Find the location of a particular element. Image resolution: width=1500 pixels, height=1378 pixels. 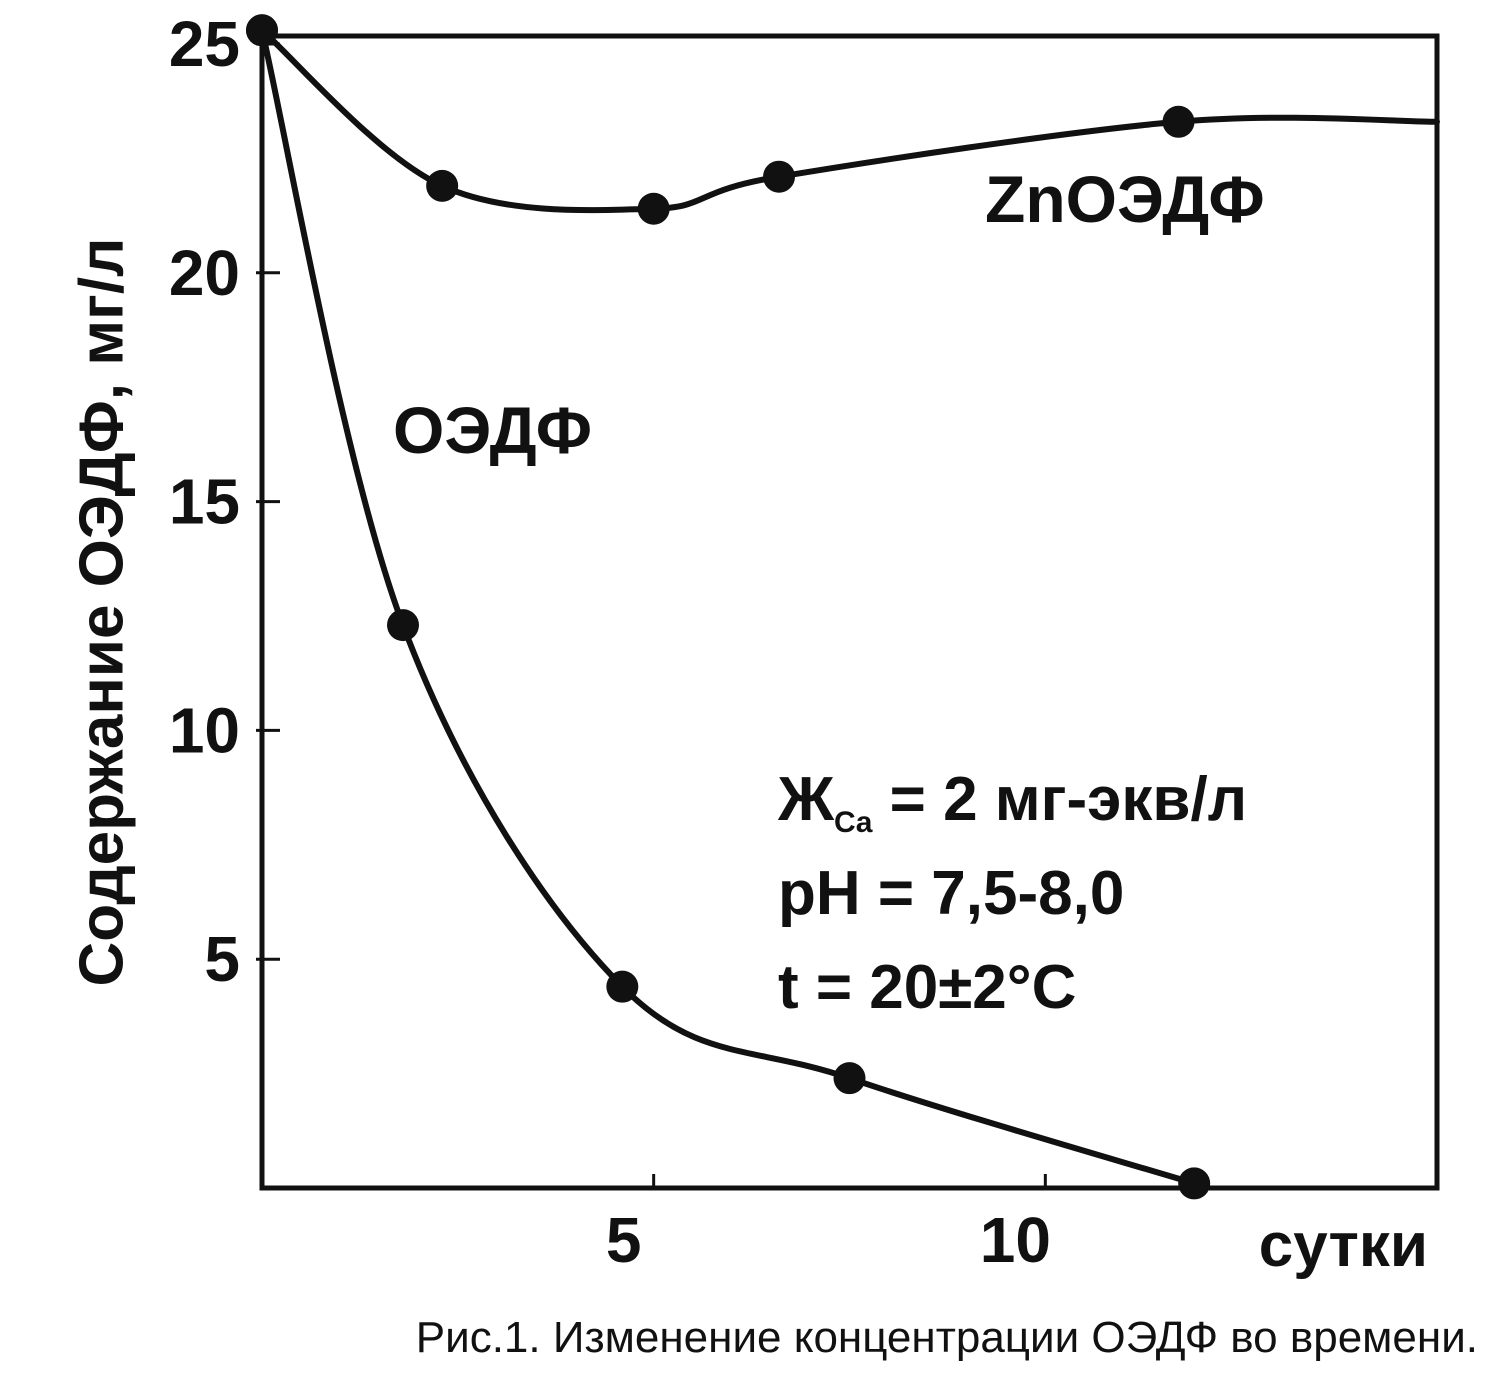

series-label-znoedf: ZnОЭДФ is located at coordinates (1125, 199).